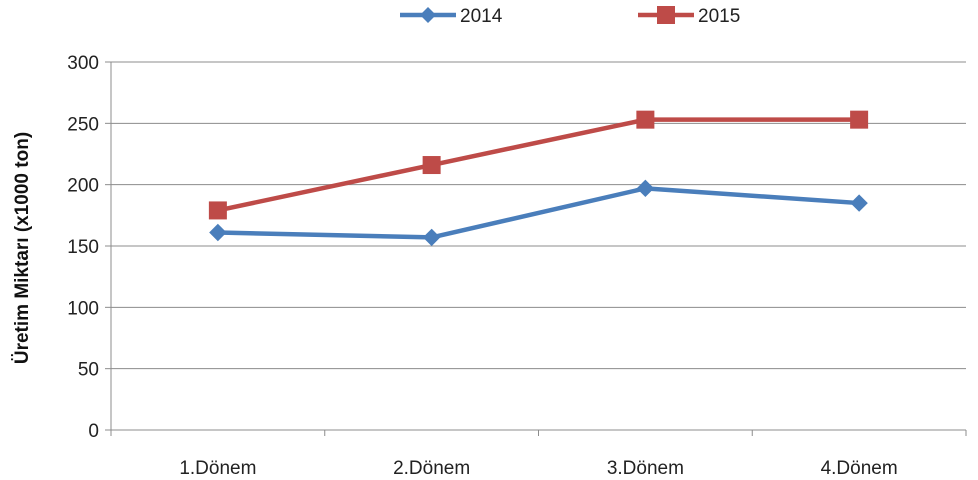  I want to click on x-tick-label: 3.Dönem, so click(645, 468).